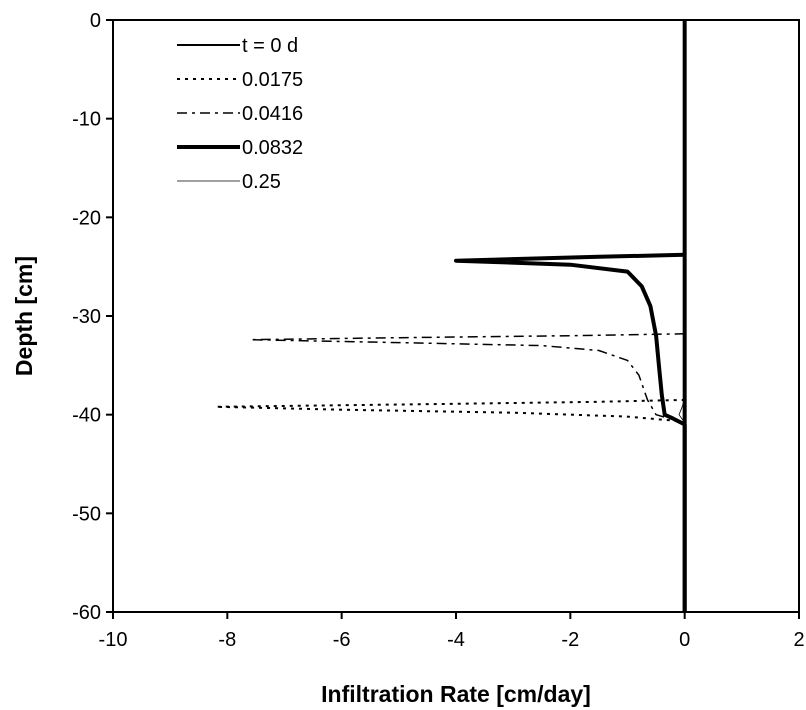 The height and width of the screenshot is (710, 806). Describe the element at coordinates (261, 182) in the screenshot. I see `legend-label-4: 0.25` at that location.